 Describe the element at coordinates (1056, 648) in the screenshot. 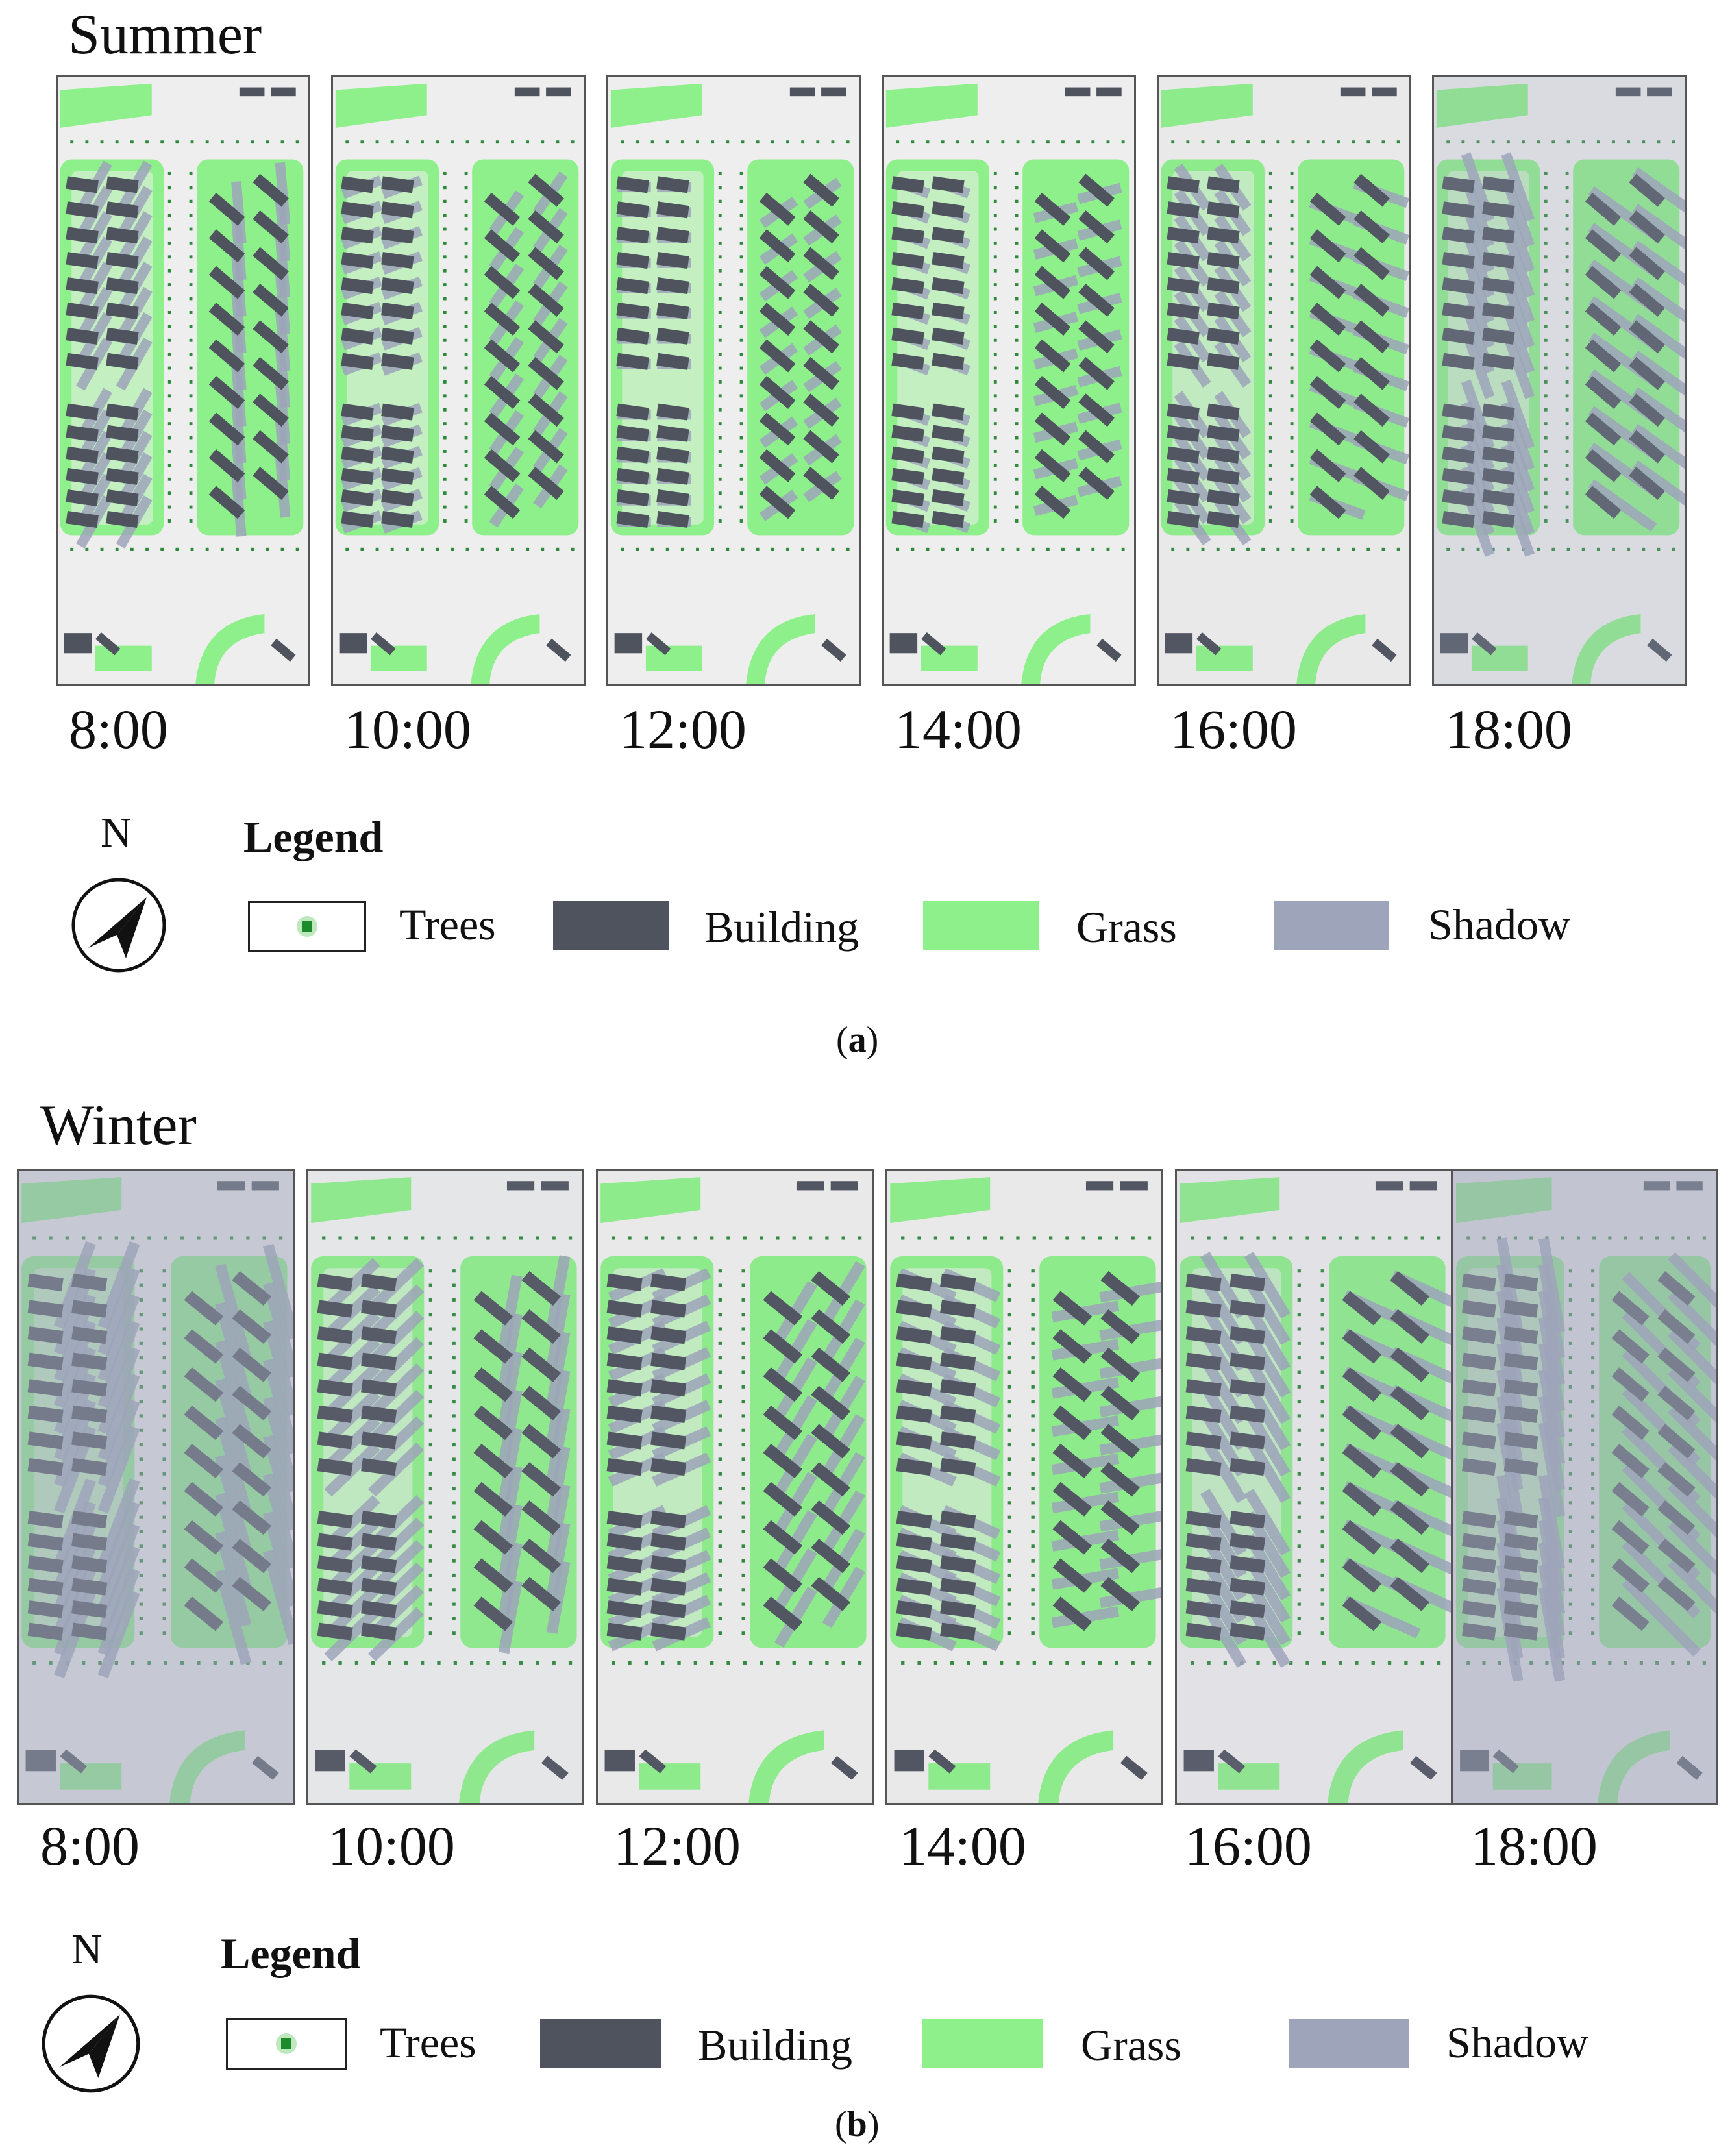

I see `grass-arc` at that location.